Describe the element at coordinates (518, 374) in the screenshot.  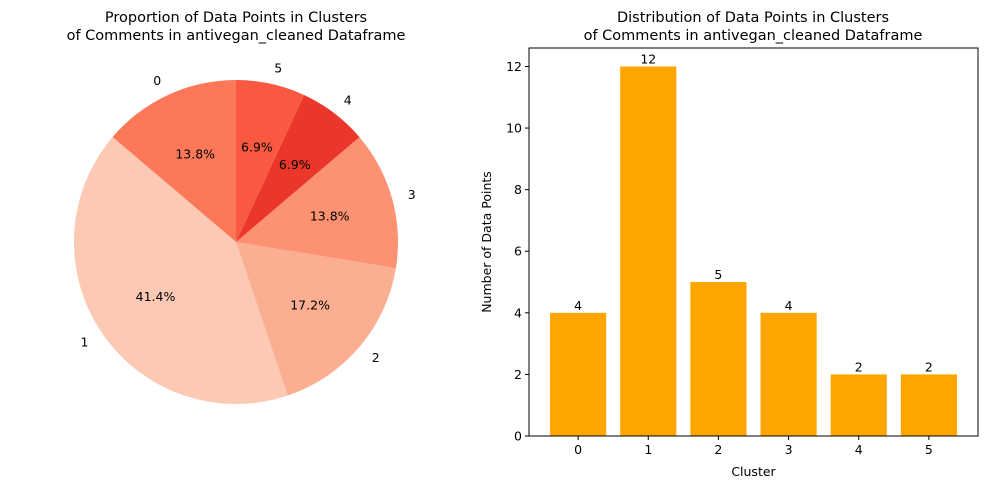
I see `y-tick-label: 2` at that location.